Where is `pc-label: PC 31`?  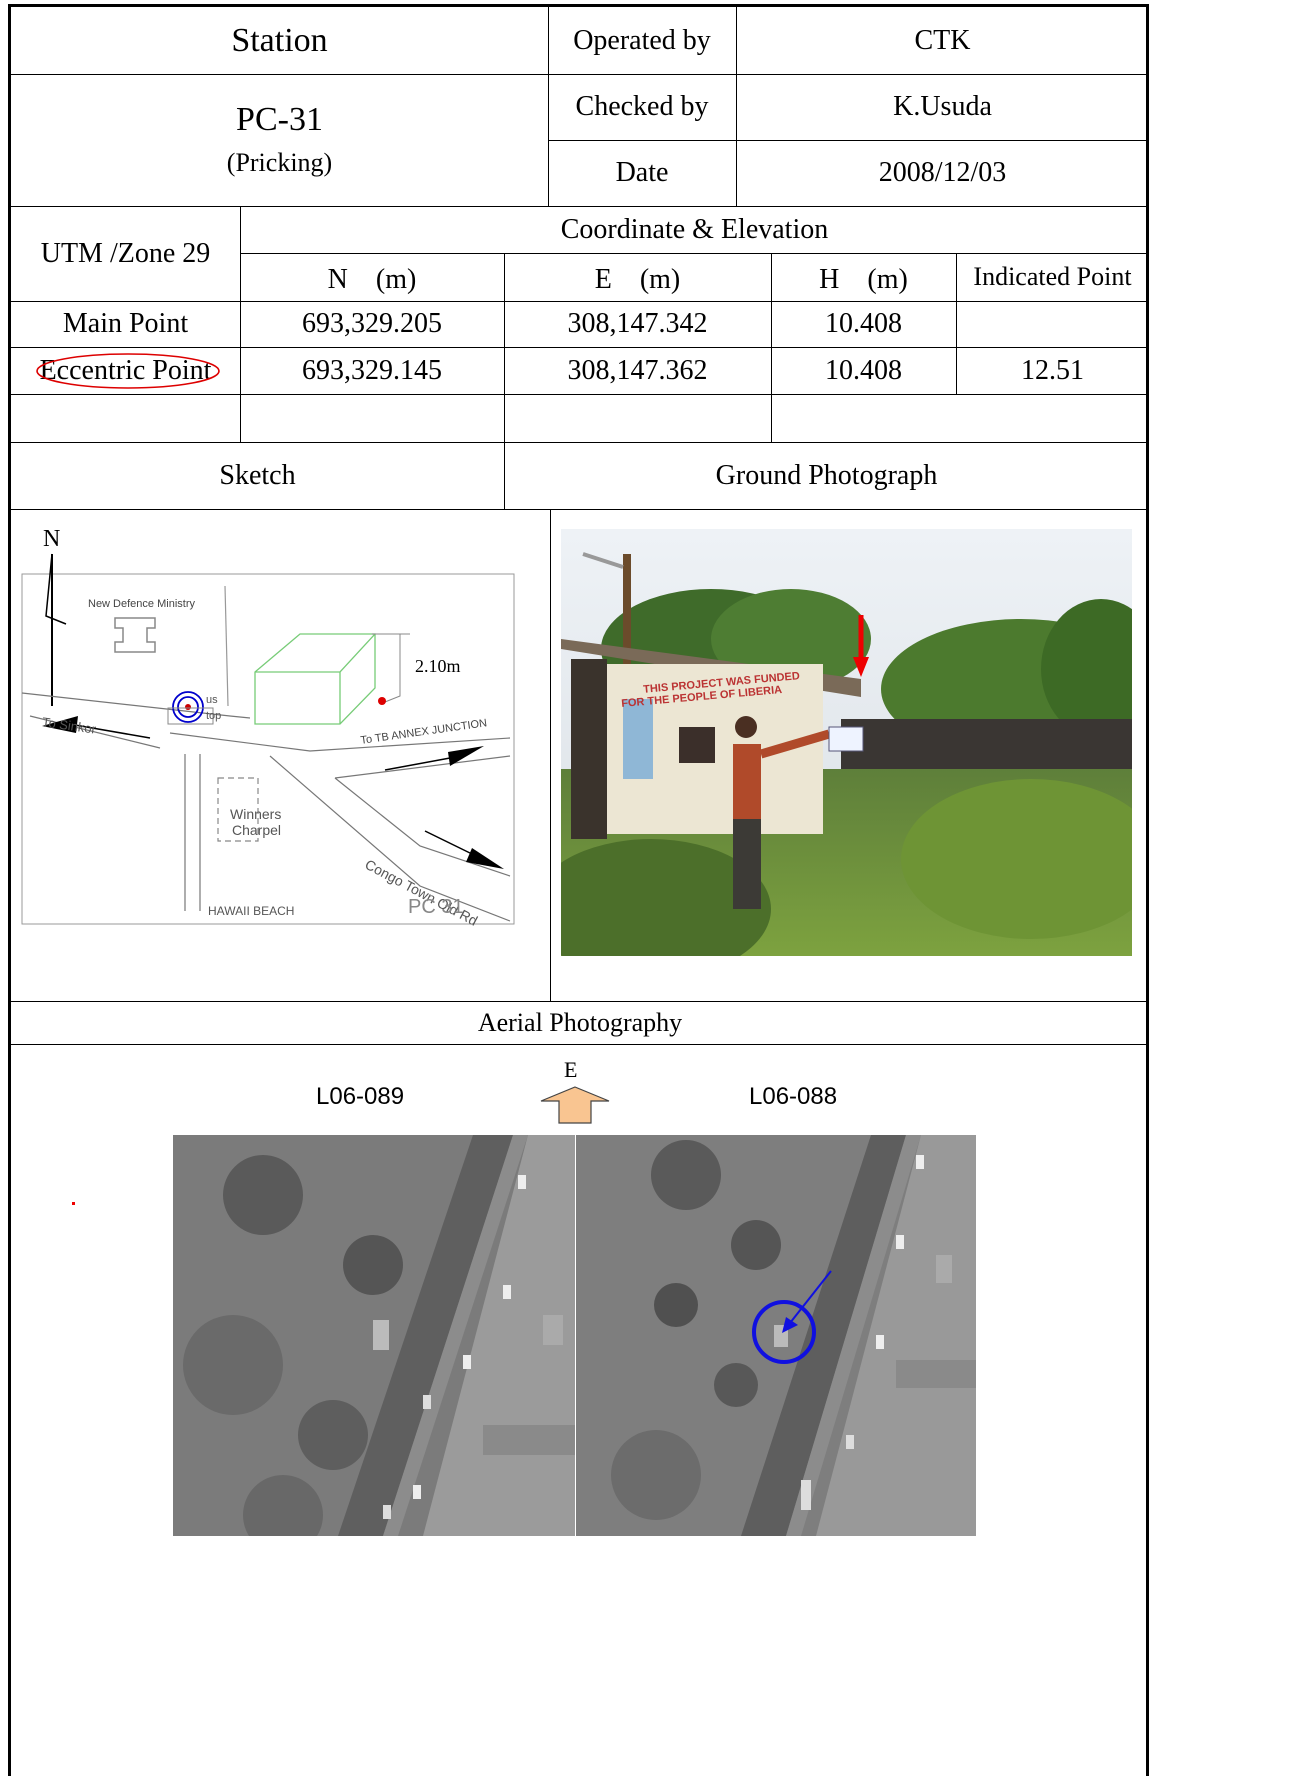 pc-label: PC 31 is located at coordinates (436, 907).